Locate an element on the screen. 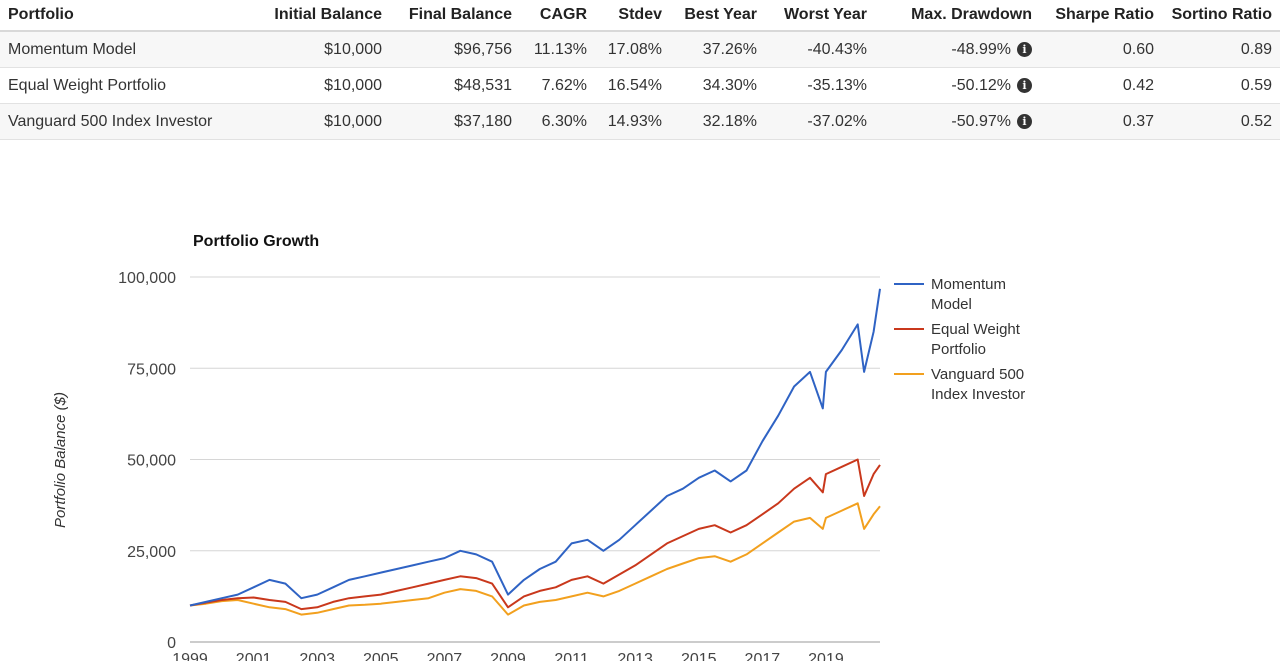 This screenshot has height=666, width=1280. y-axis-label: Portfolio Balance ($) is located at coordinates (60, 460).